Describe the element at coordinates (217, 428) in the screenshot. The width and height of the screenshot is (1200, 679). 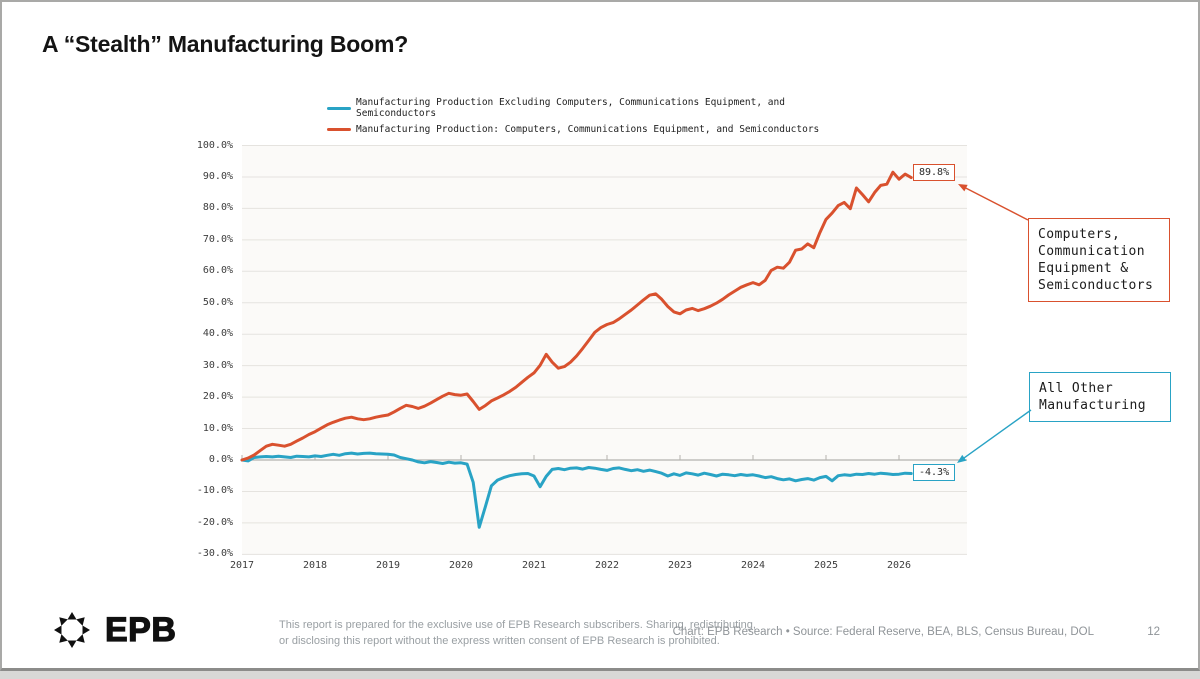
I see `y-axis-label: 10.0%` at that location.